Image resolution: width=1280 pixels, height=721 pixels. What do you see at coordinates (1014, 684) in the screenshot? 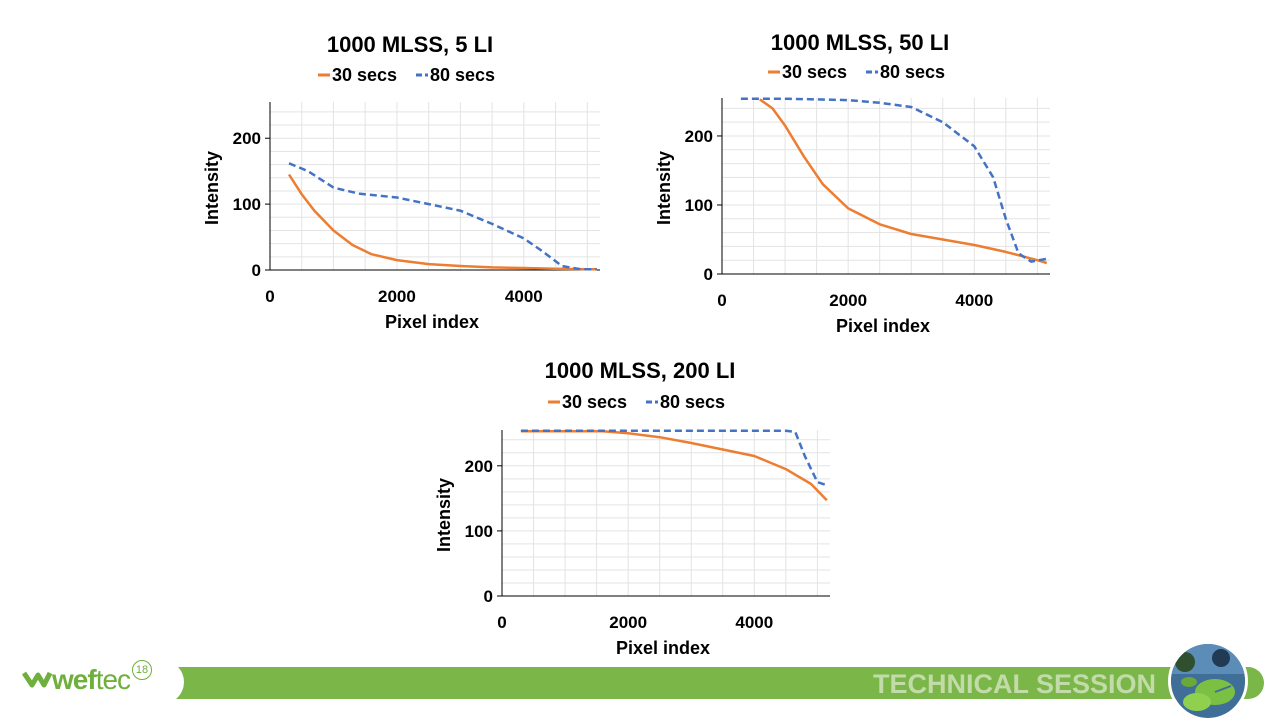
I see `session-label: TECHNICAL SESSION` at bounding box center [1014, 684].